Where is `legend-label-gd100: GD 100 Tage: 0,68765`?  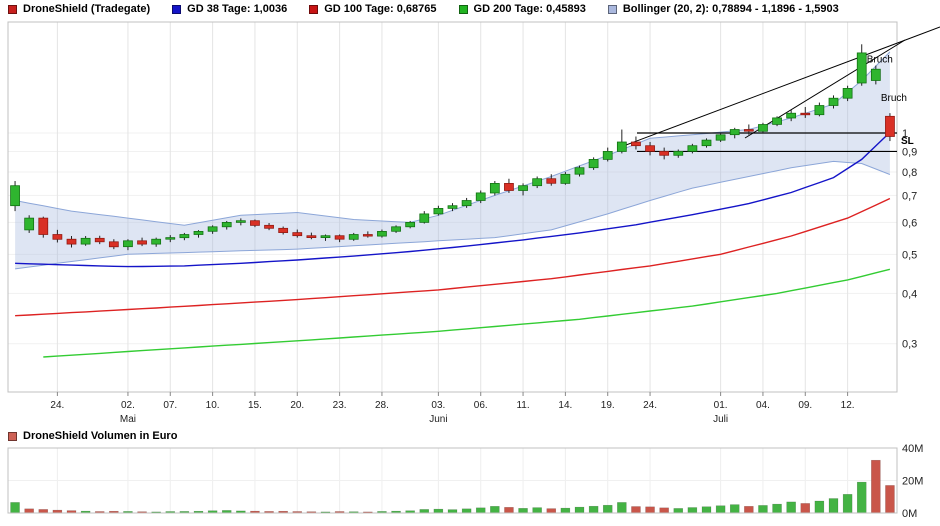 legend-label-gd100: GD 100 Tage: 0,68765 is located at coordinates (380, 9).